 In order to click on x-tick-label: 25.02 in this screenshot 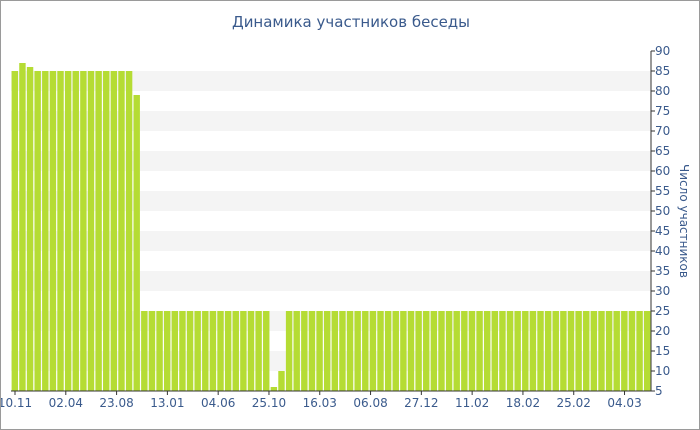, I will do `click(574, 403)`.